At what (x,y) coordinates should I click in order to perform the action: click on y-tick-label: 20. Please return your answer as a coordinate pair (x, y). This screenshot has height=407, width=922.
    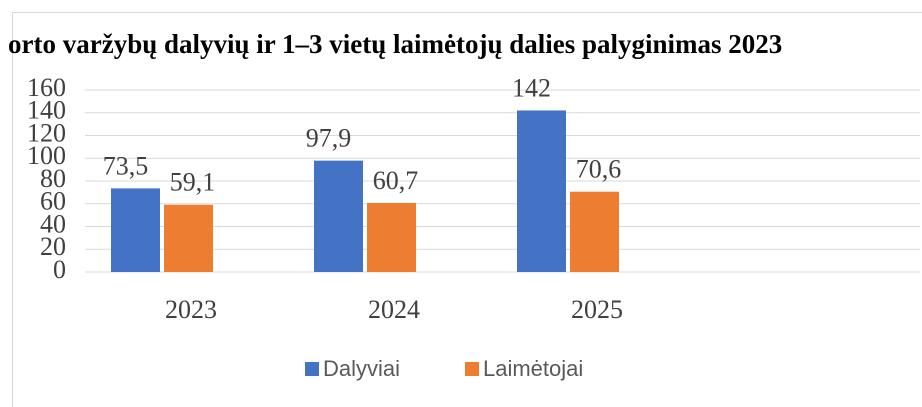
    Looking at the image, I should click on (53, 246).